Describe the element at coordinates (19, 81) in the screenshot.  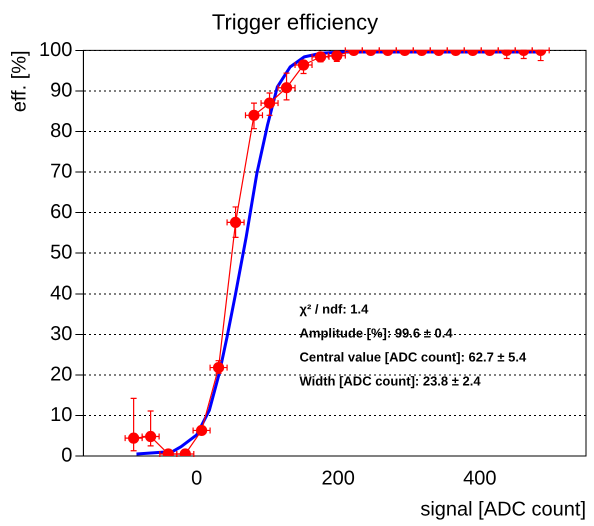
I see `y-axis-title: eff. [%]` at that location.